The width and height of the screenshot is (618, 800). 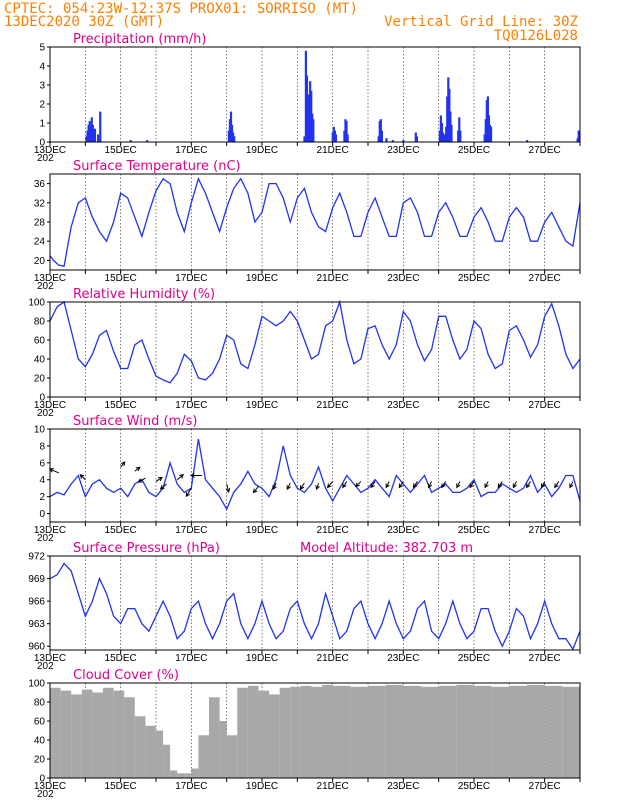 What do you see at coordinates (42, 48) in the screenshot?
I see `y-tick-label: 5` at bounding box center [42, 48].